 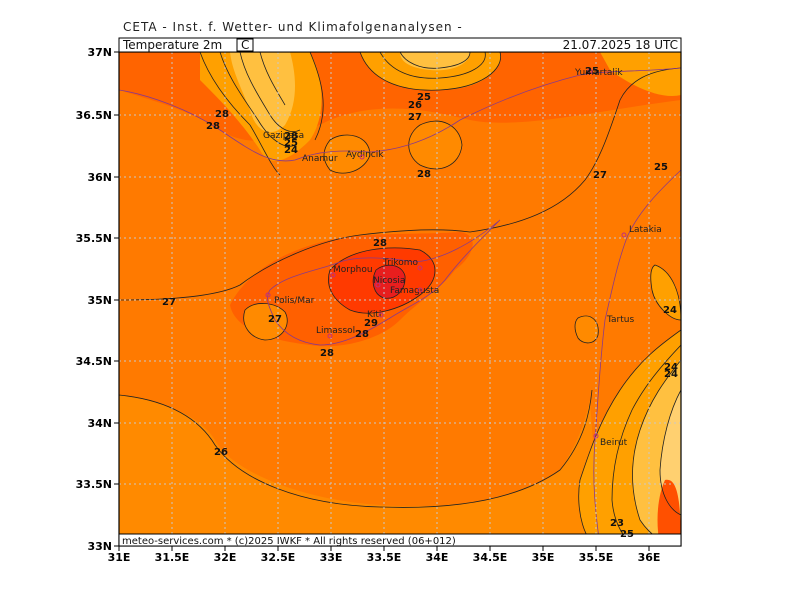 I want to click on contour-label: 29, so click(x=371, y=323).